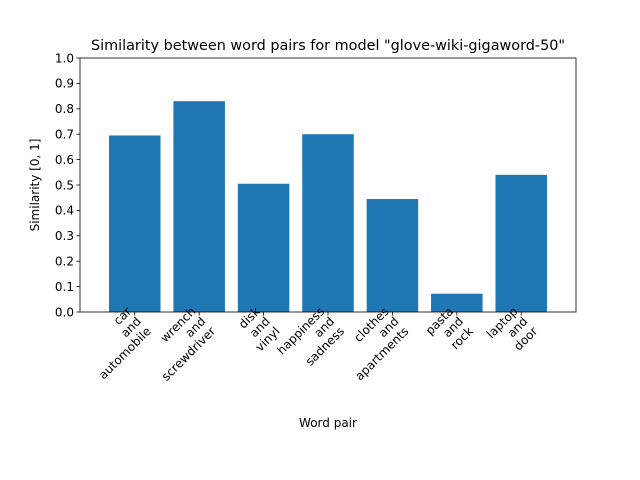  I want to click on y-tick-label: 0.1, so click(64, 287).